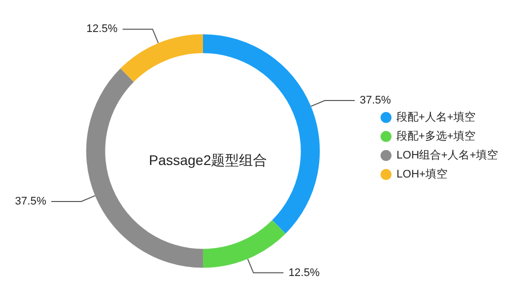 This screenshot has width=511, height=292. What do you see at coordinates (447, 155) in the screenshot?
I see `legend-label: LOH组合+人名+填空` at bounding box center [447, 155].